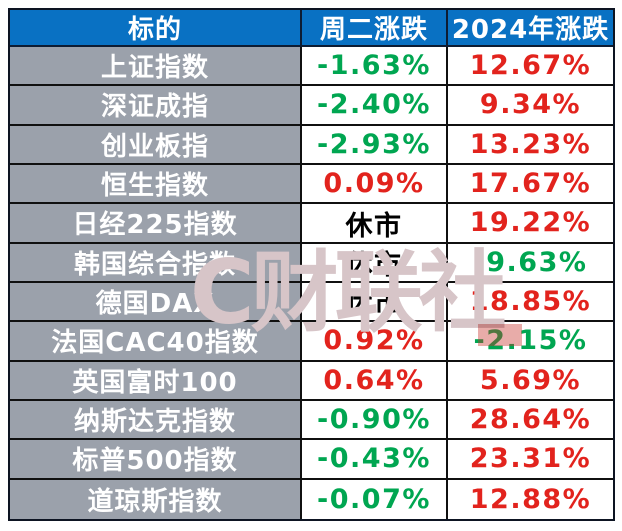 The width and height of the screenshot is (622, 531). What do you see at coordinates (530, 263) in the screenshot?
I see `ytd-change-cell: -9.63%` at bounding box center [530, 263].